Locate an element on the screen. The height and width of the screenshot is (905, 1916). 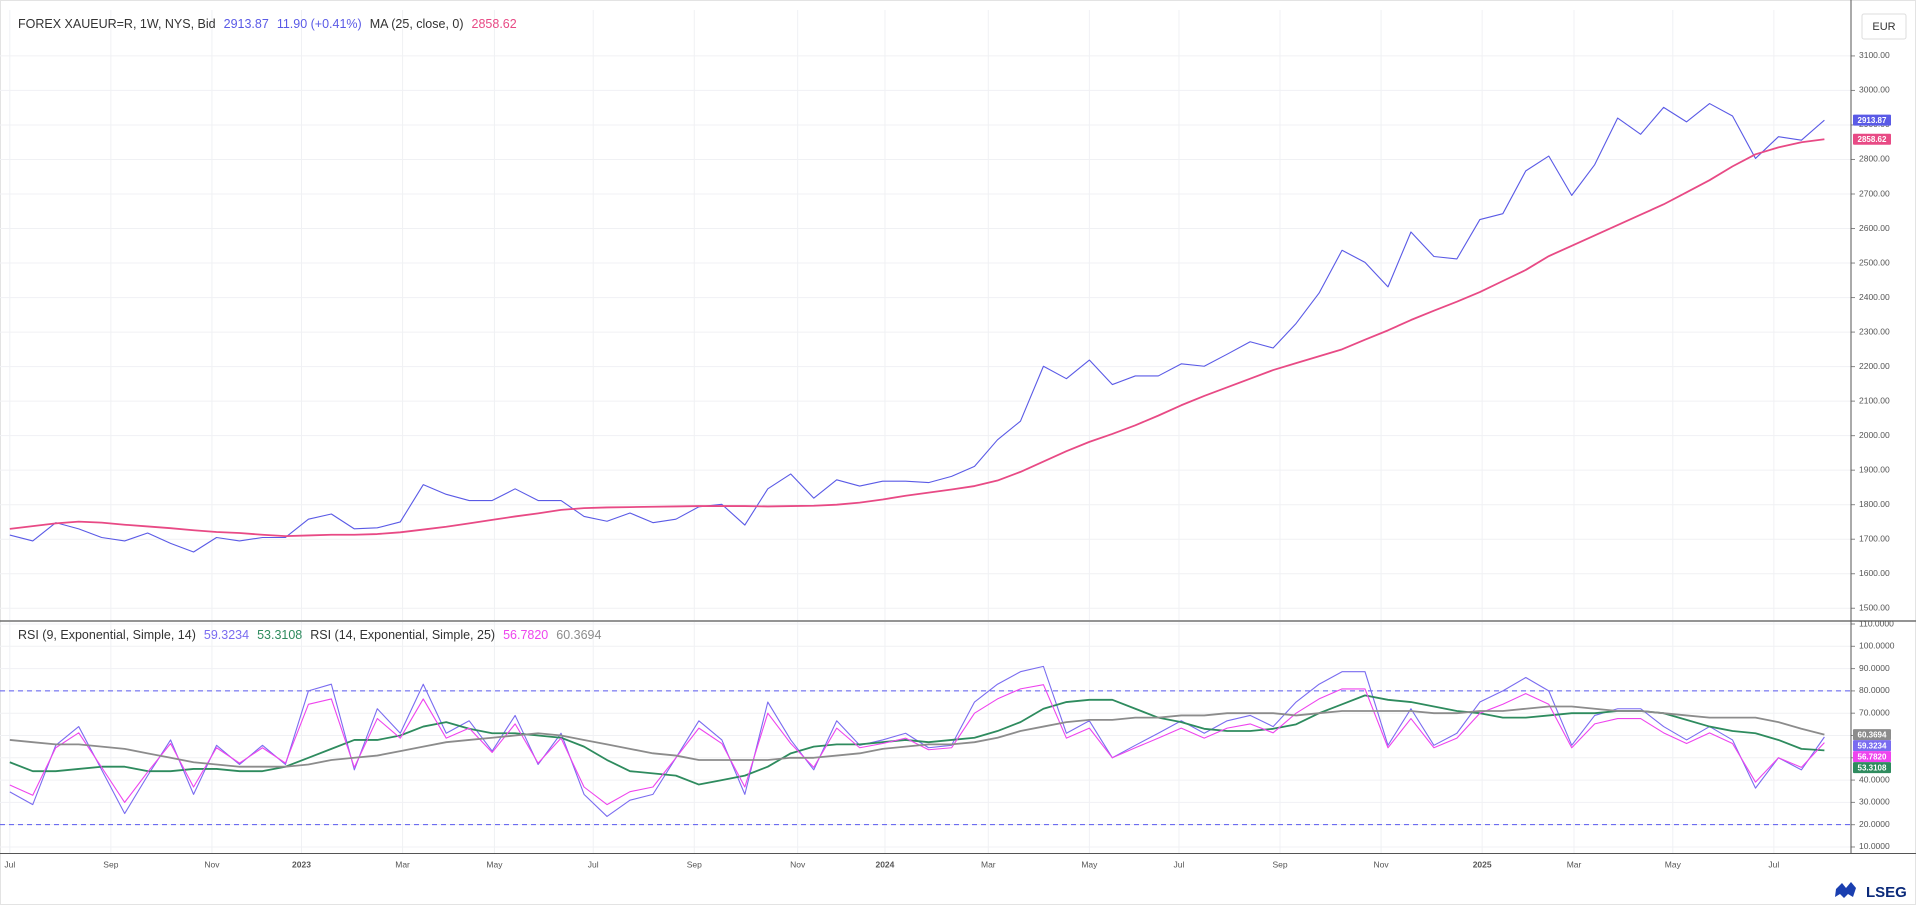
currency-button-label: EUR is located at coordinates (1883, 27).